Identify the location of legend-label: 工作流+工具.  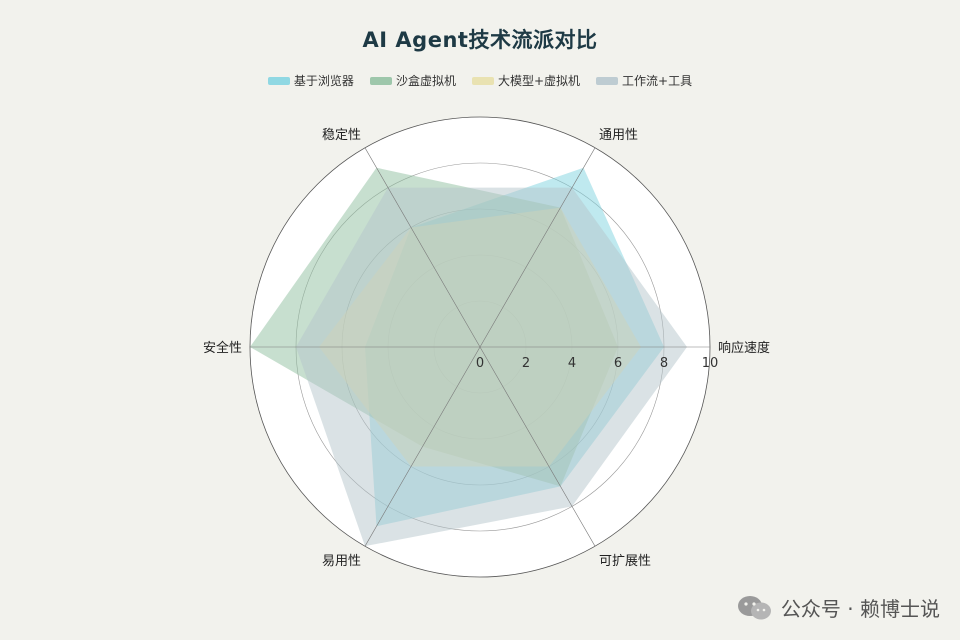
(657, 81).